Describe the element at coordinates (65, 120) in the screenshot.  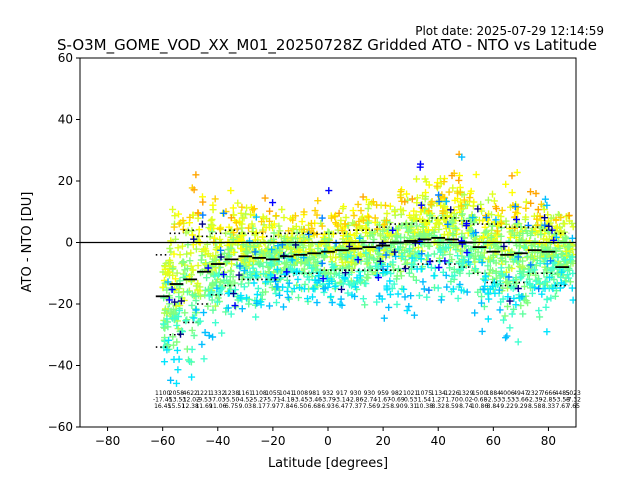
I see `y-tick-label: 40` at that location.